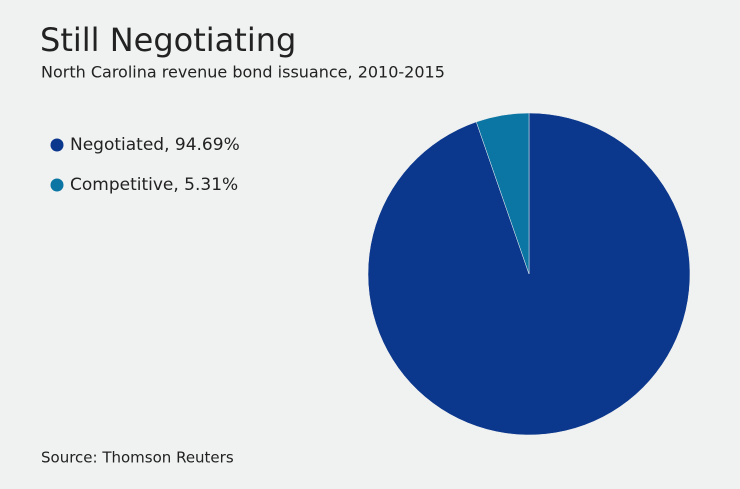 The width and height of the screenshot is (740, 489). What do you see at coordinates (154, 185) in the screenshot?
I see `legend-label: Competitive, 5.31%` at bounding box center [154, 185].